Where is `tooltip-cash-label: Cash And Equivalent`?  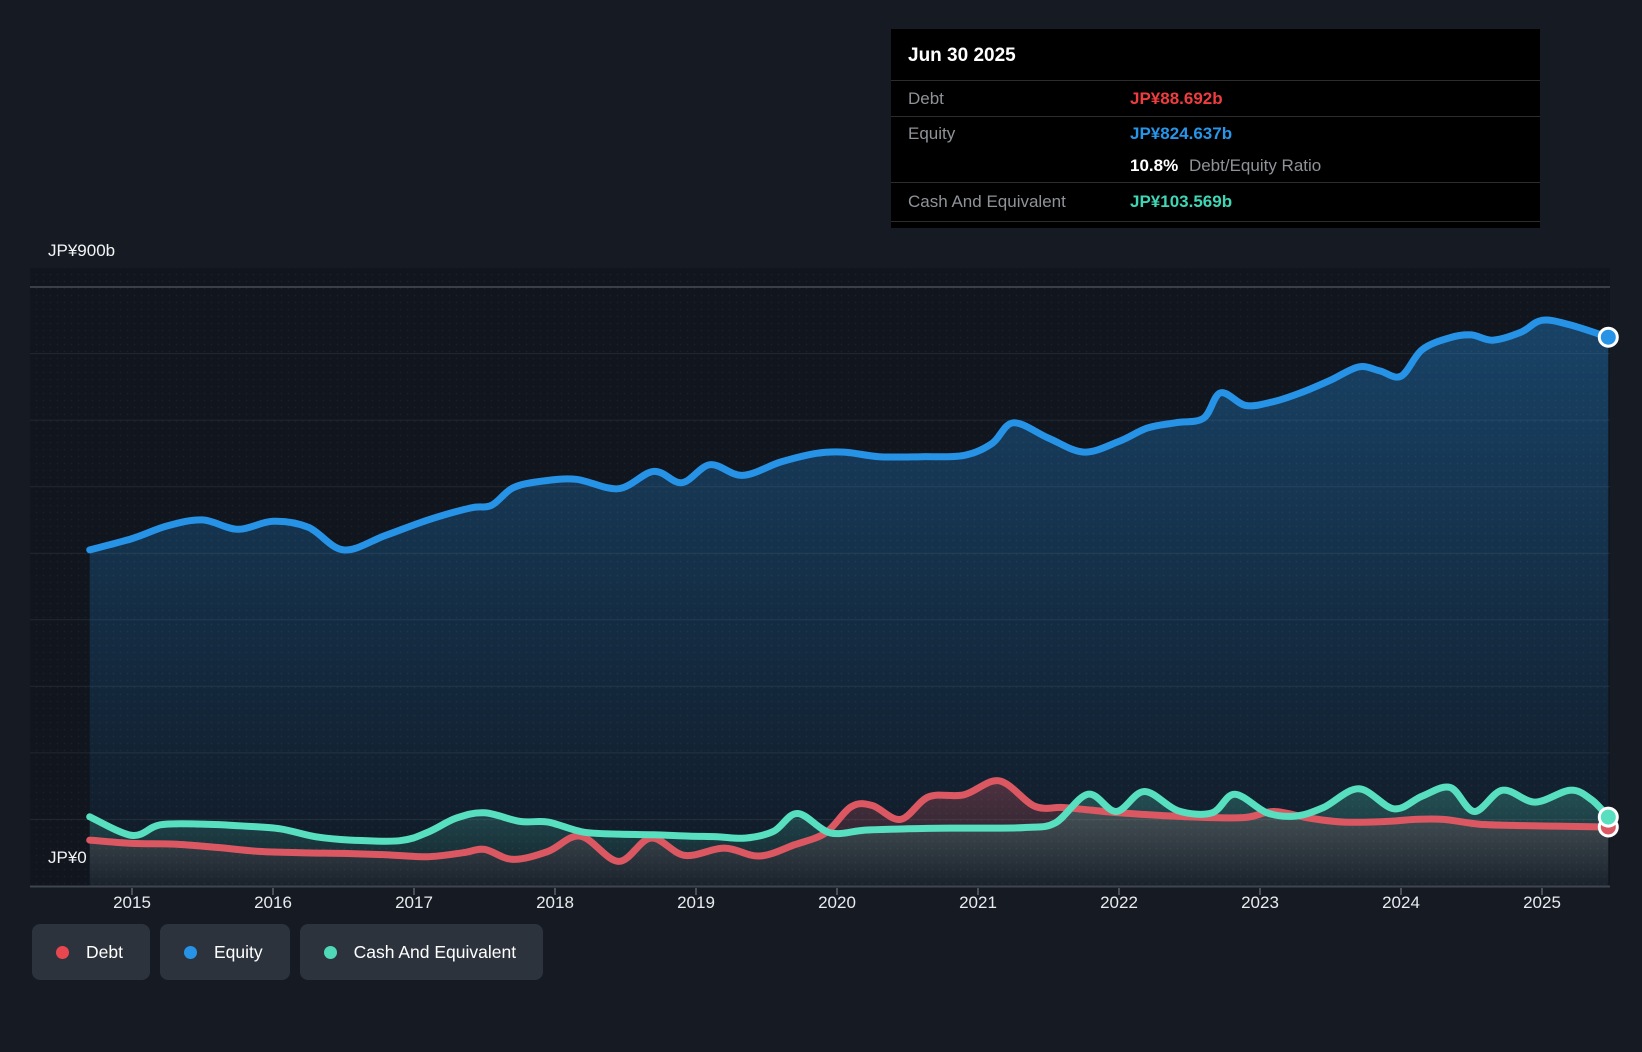
tooltip-cash-label: Cash And Equivalent is located at coordinates (987, 201).